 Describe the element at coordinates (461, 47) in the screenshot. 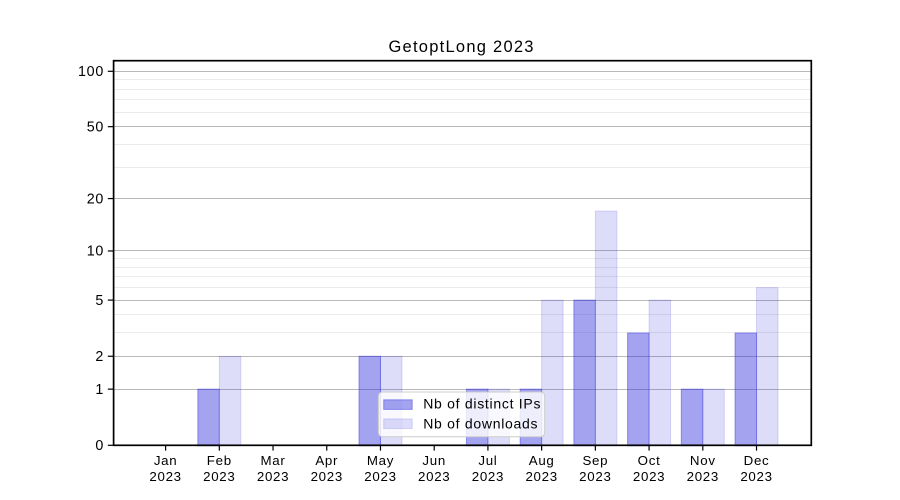

I see `svg-text: GetoptLong 2023` at that location.